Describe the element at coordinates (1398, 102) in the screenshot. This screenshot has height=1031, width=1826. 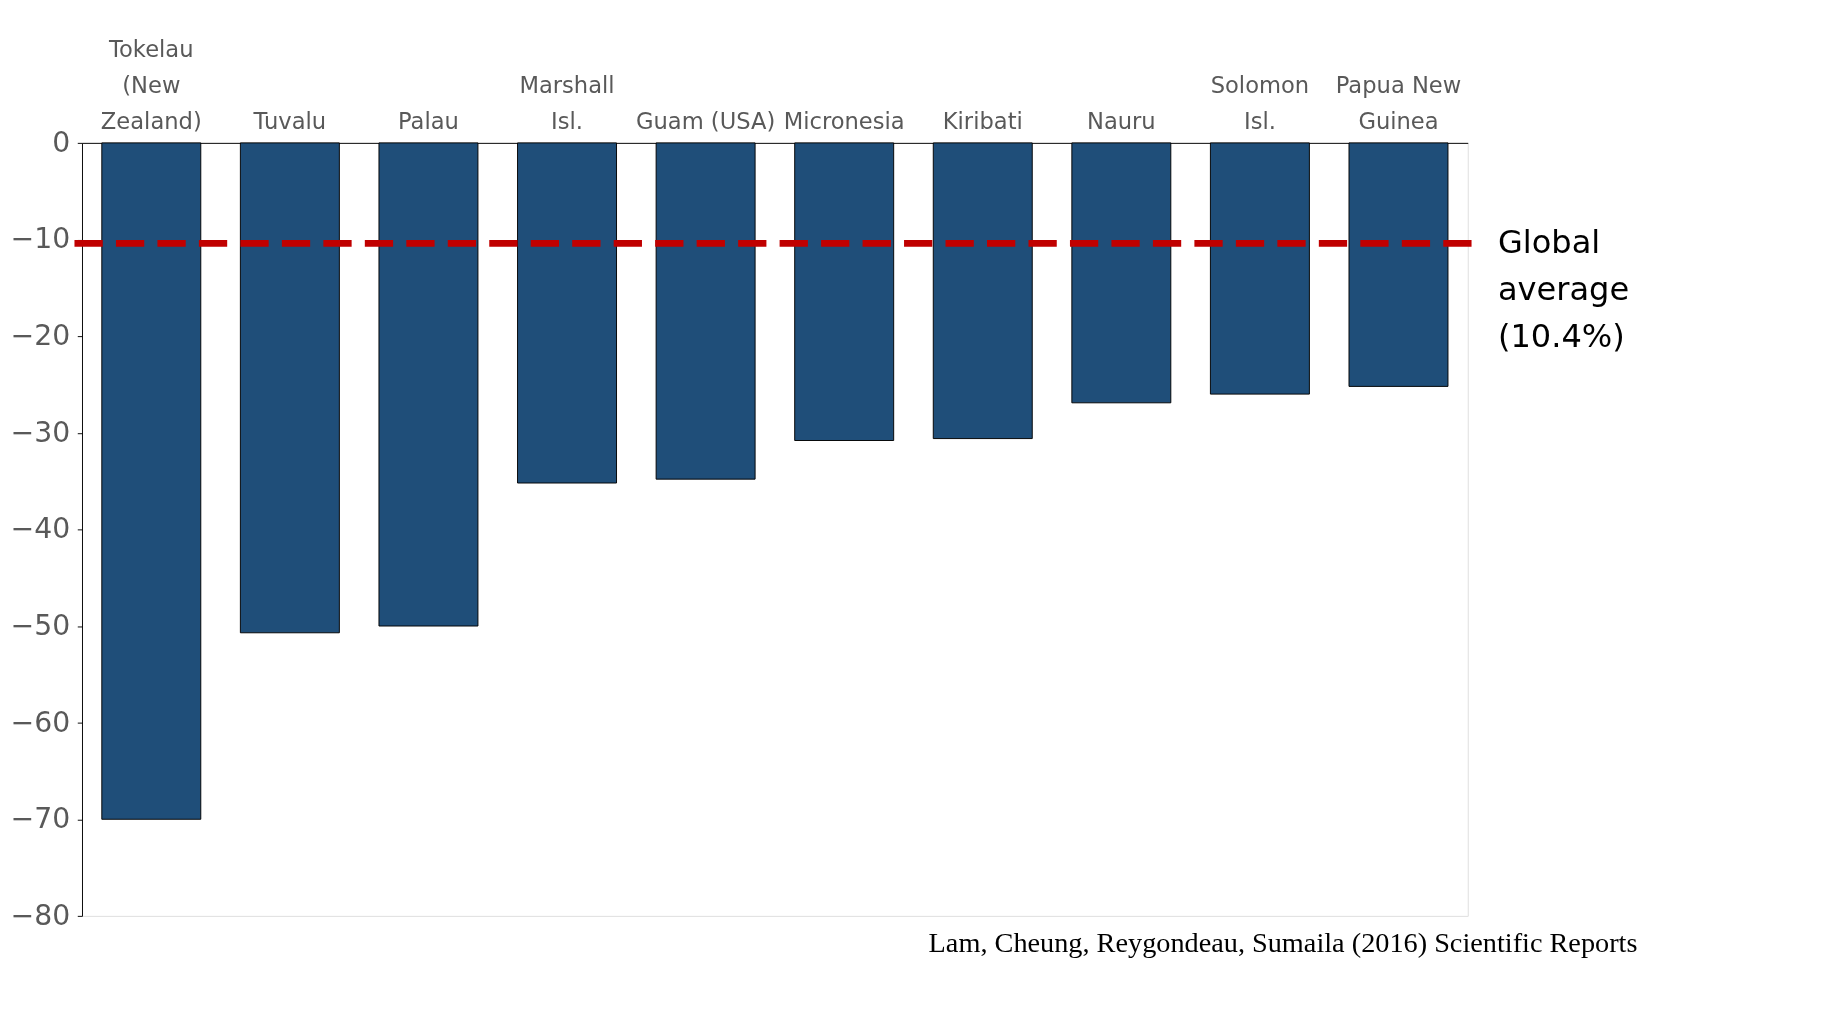
I see `x-tick-label: Papua New Guinea` at that location.